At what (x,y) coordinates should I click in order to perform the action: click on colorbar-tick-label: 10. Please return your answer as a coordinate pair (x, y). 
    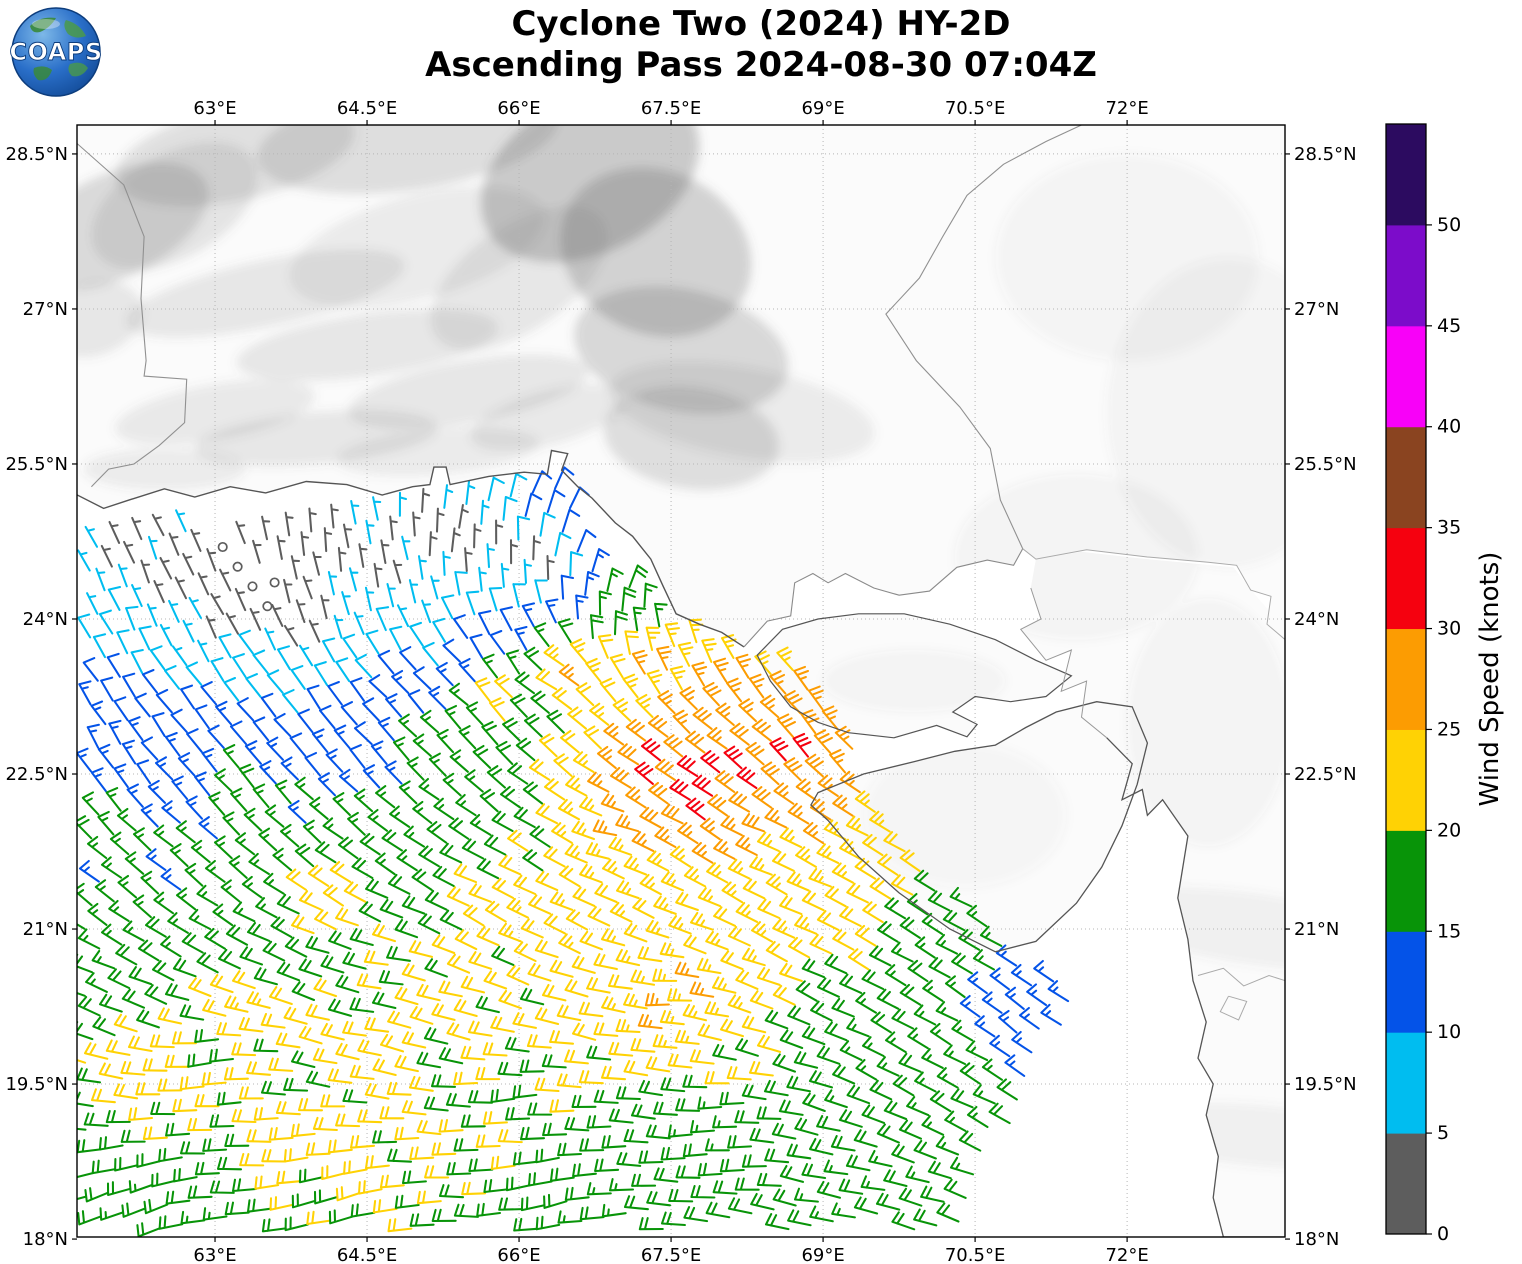
    Looking at the image, I should click on (1449, 1032).